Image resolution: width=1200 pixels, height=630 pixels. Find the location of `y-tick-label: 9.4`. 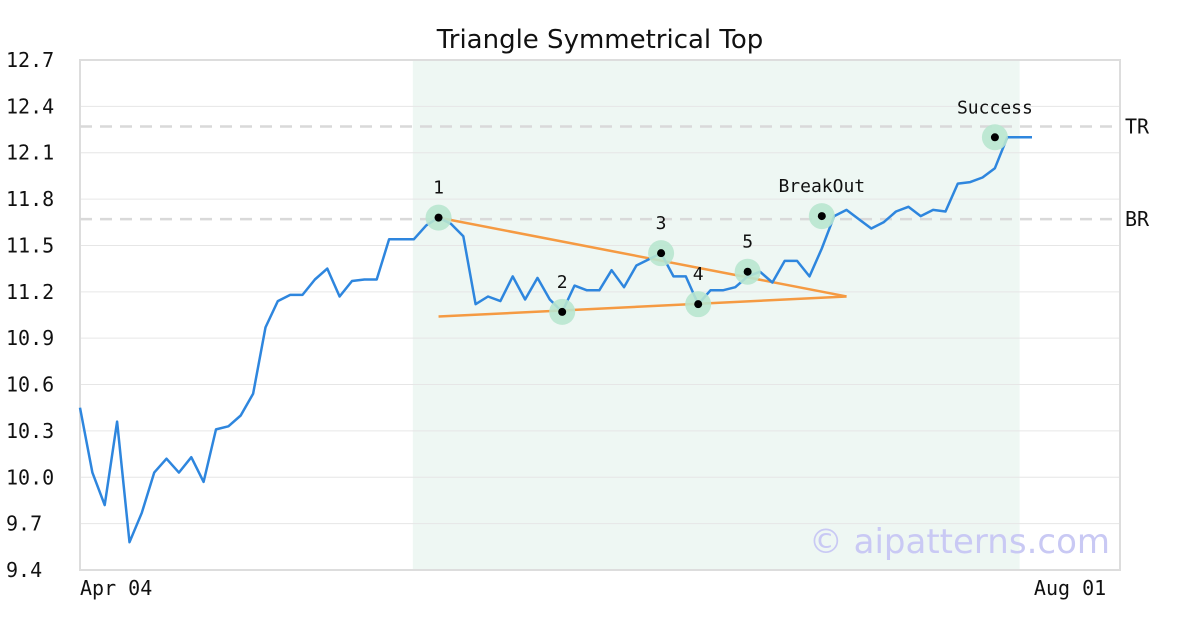

y-tick-label: 9.4 is located at coordinates (24, 570).